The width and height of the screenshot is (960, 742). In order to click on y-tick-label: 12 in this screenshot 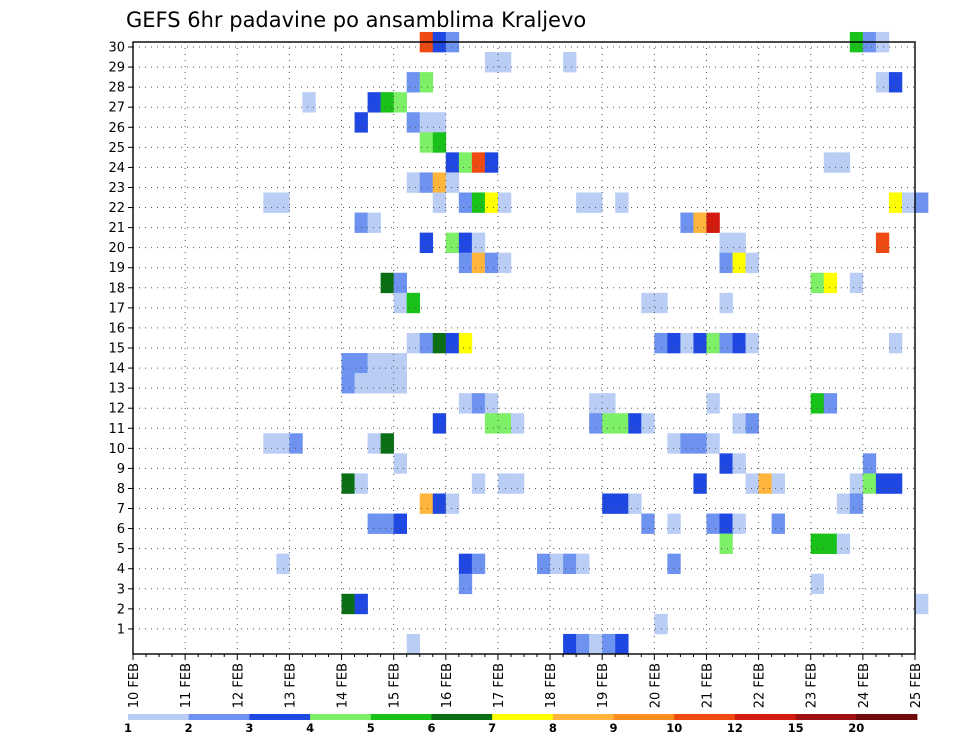, I will do `click(116, 409)`.